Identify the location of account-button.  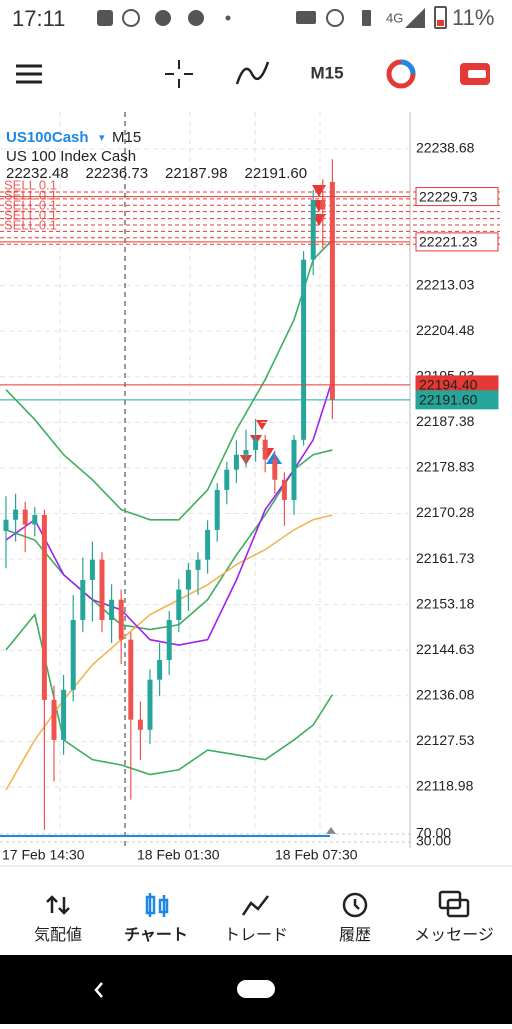
(475, 74).